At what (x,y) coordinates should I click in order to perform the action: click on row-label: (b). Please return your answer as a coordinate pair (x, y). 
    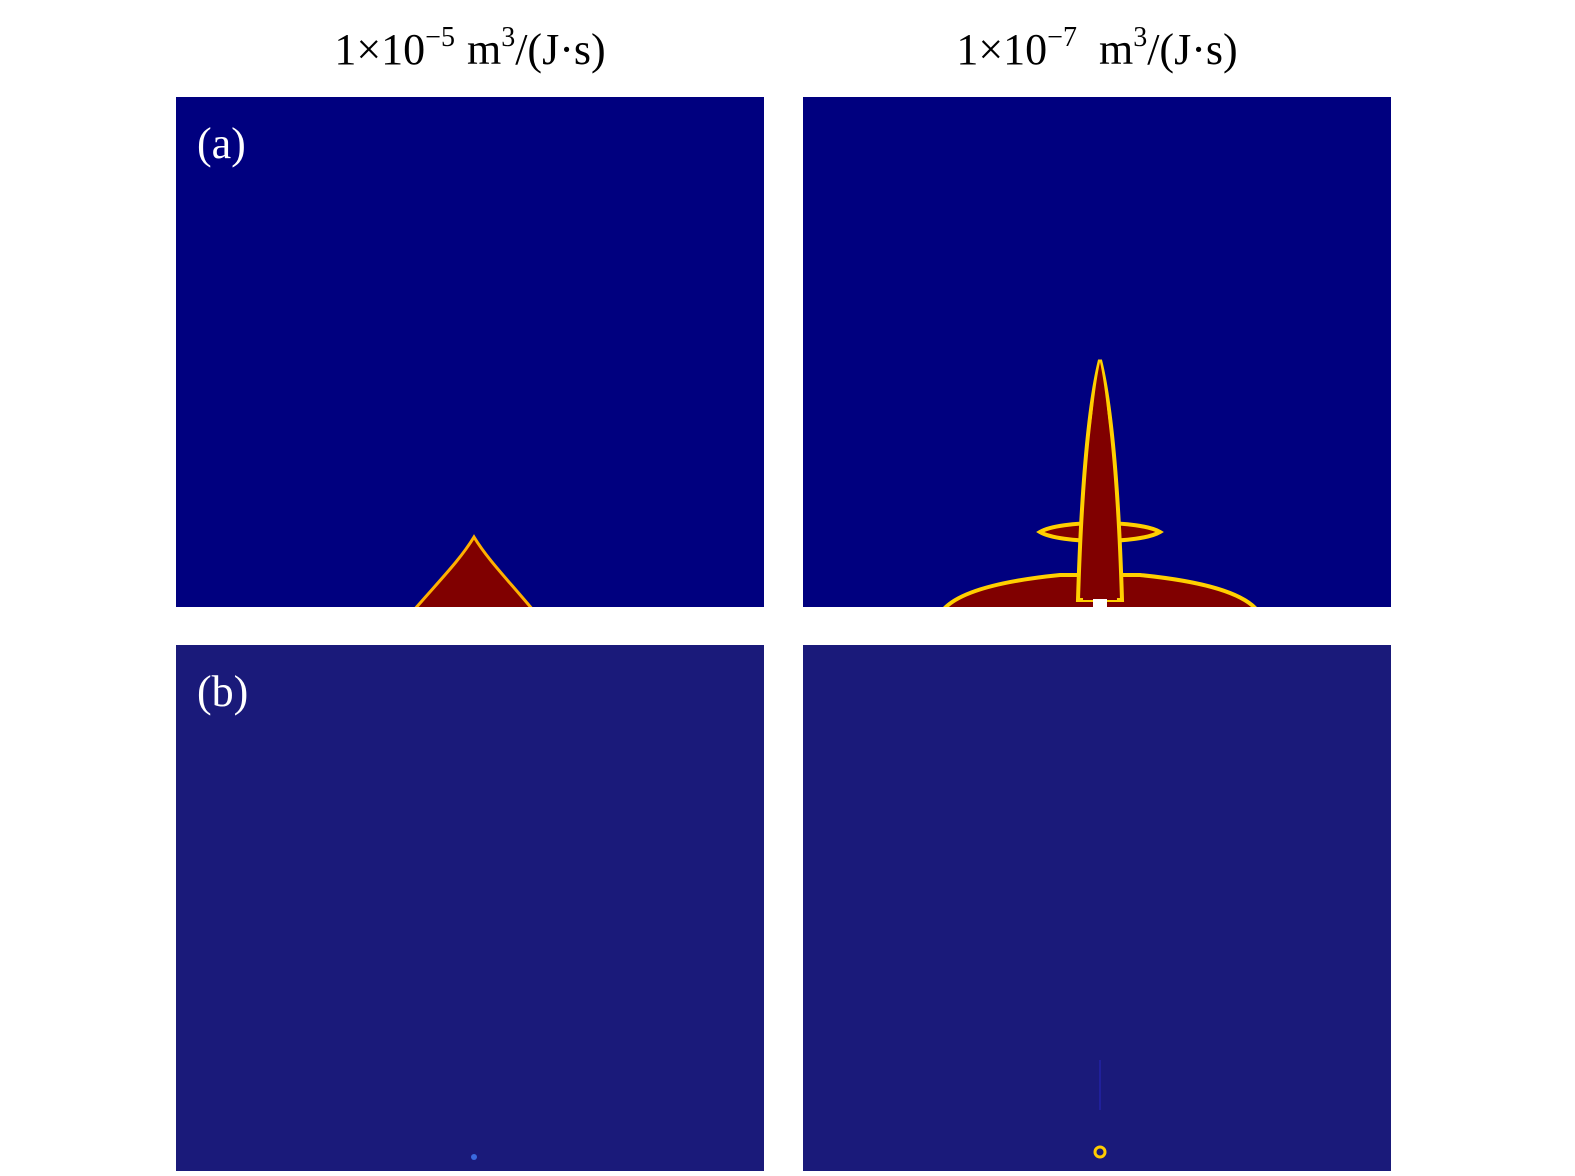
    Looking at the image, I should click on (222, 691).